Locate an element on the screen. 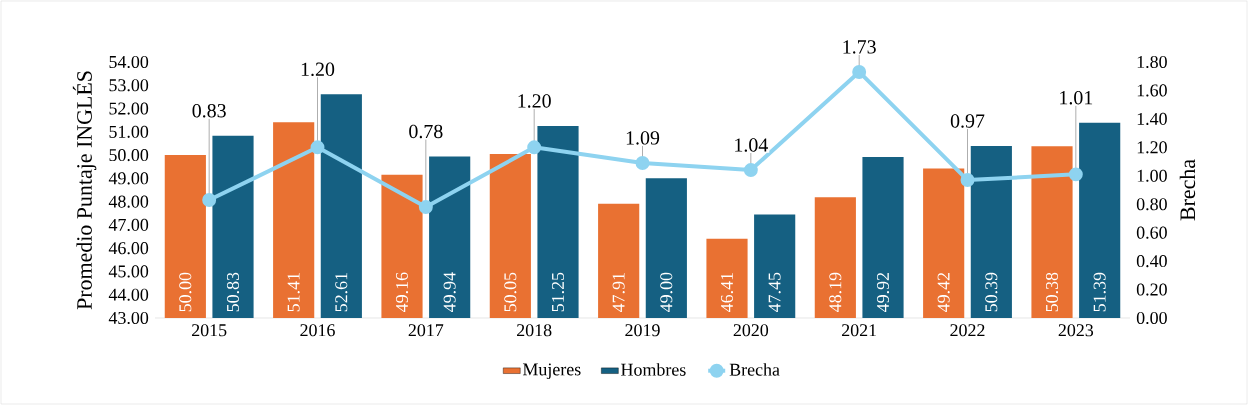  y2-tick-label: 0.00 is located at coordinates (1151, 318).